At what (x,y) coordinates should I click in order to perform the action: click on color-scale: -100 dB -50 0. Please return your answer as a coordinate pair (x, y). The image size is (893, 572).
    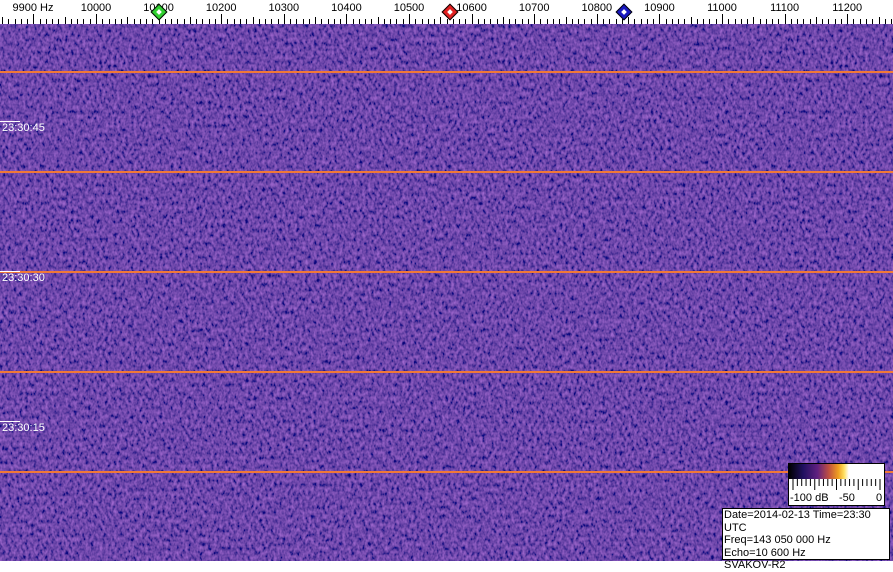
    Looking at the image, I should click on (836, 484).